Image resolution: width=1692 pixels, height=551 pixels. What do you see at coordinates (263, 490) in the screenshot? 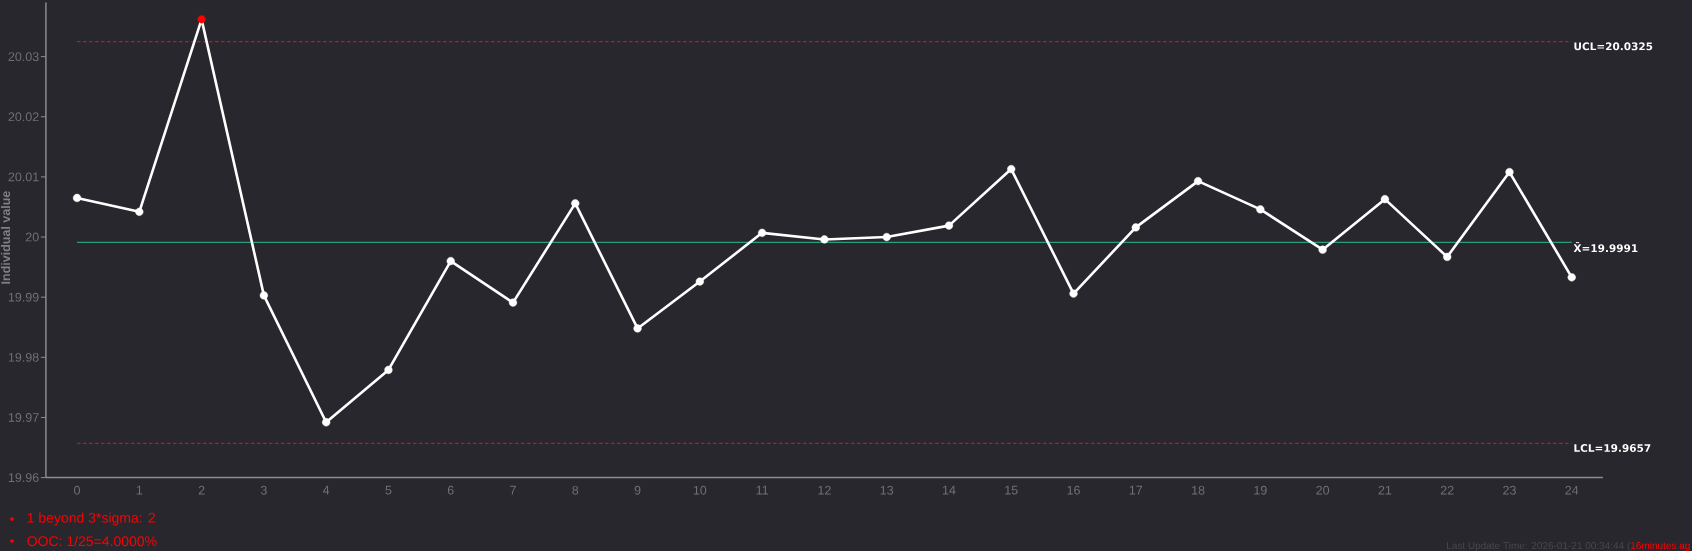
I see `x-tick-label: 3` at bounding box center [263, 490].